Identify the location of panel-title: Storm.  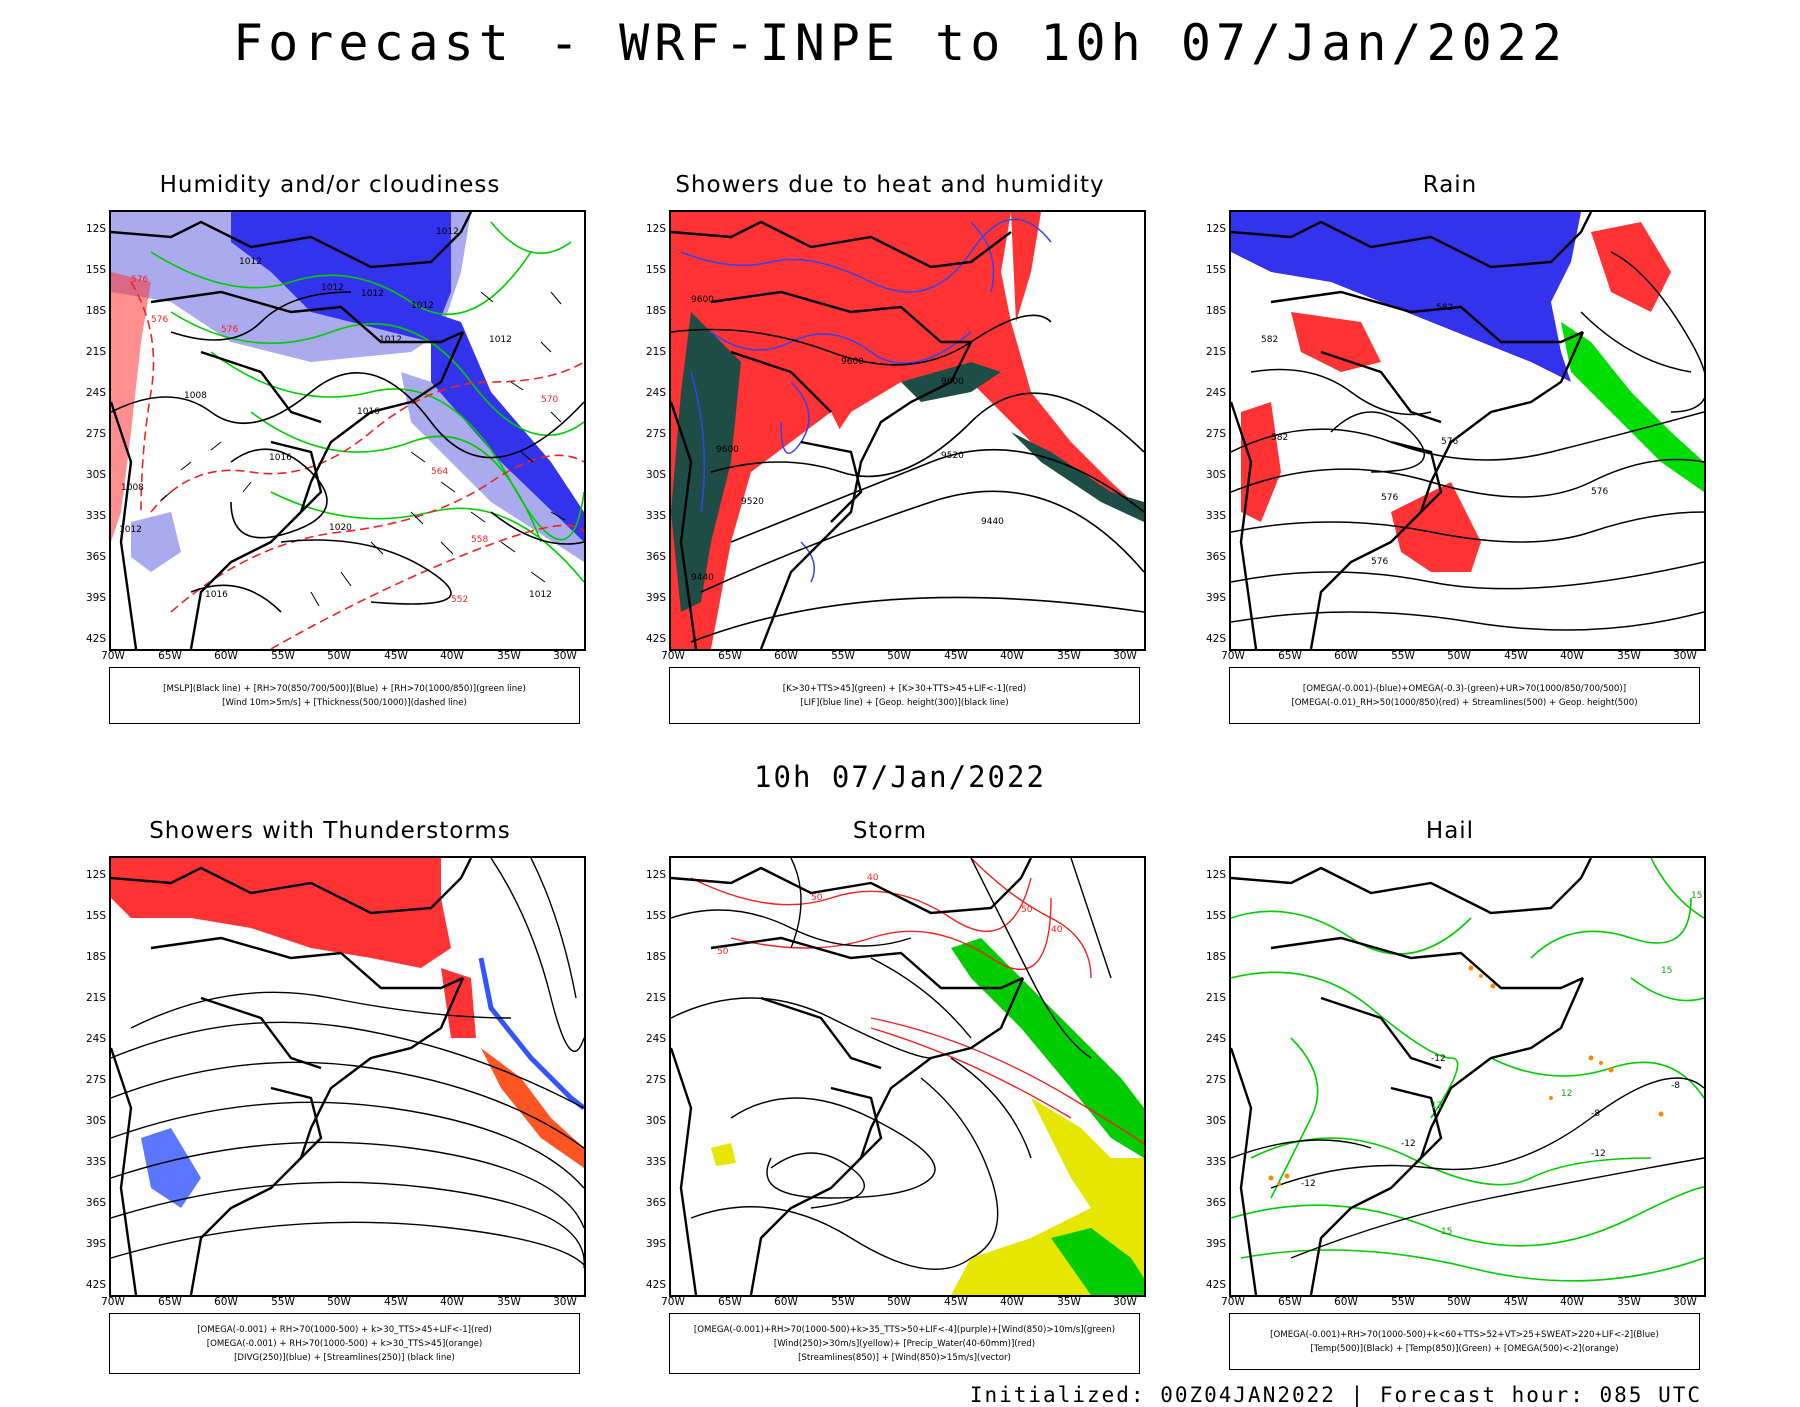
(890, 831).